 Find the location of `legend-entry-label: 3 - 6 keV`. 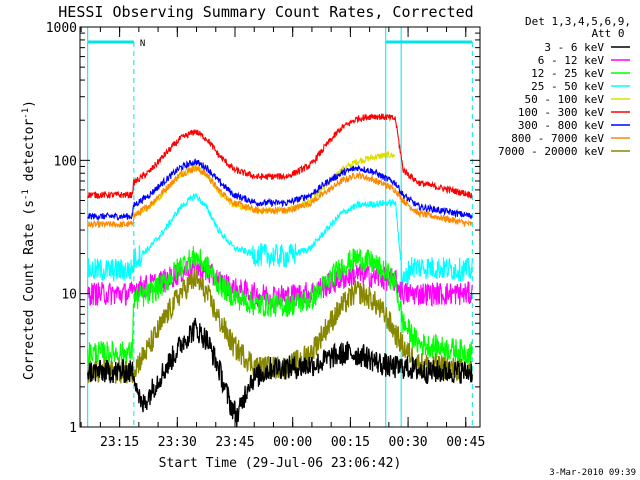

legend-entry-label: 3 - 6 keV is located at coordinates (574, 47).